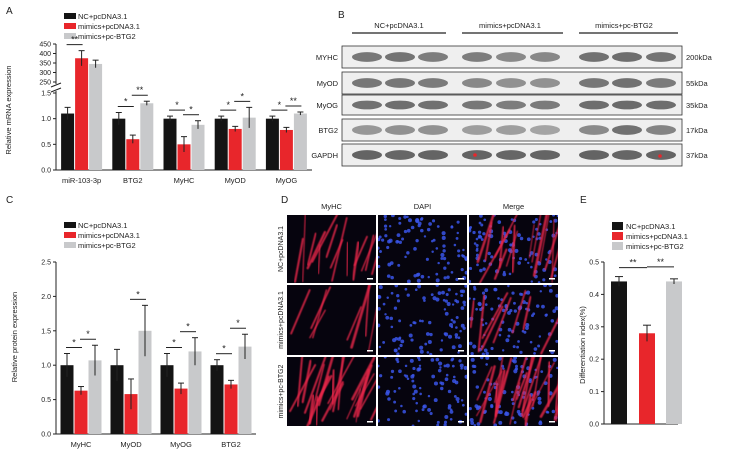 The image size is (734, 450). What do you see at coordinates (327, 105) in the screenshot?
I see `blot-row-label: MyOG` at bounding box center [327, 105].